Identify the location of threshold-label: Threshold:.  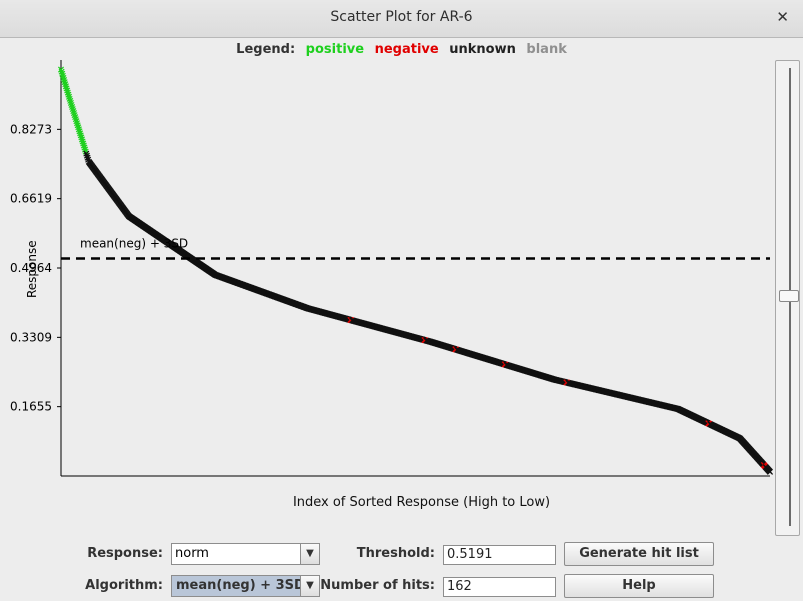
(395, 553).